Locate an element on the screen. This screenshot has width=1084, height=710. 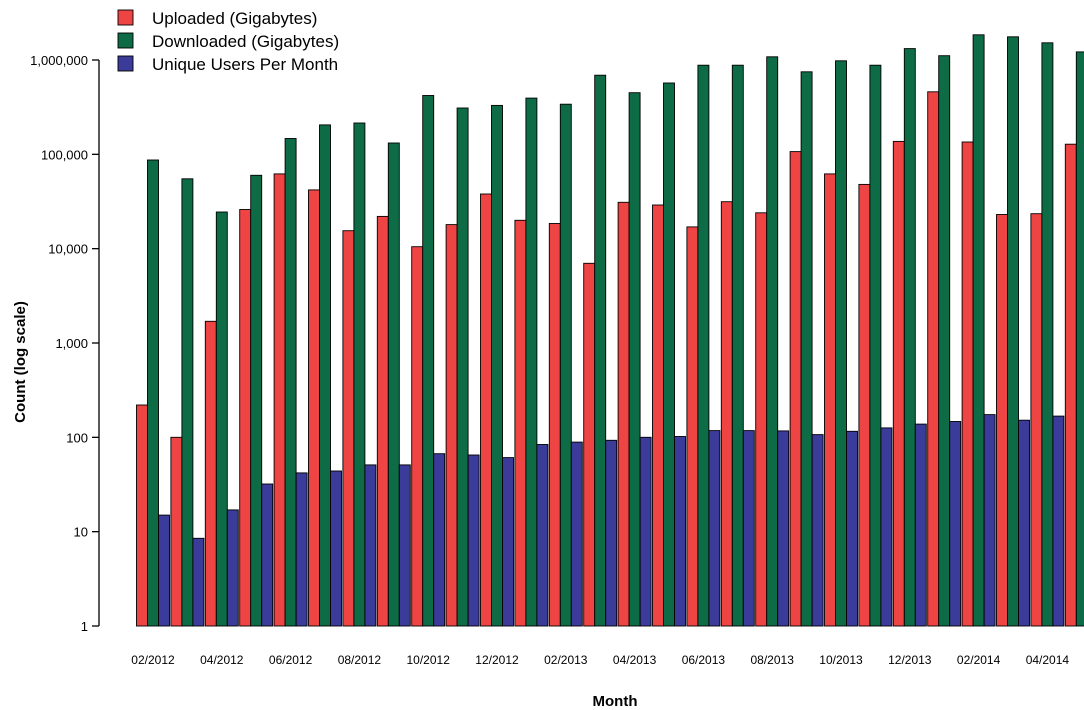
y-tick-label: 1,000 is located at coordinates (71, 343).